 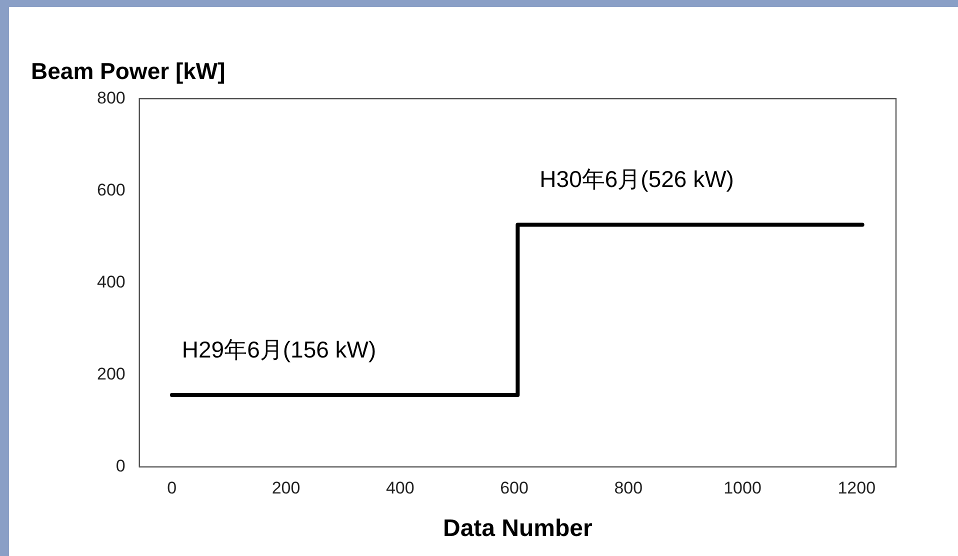 I want to click on y-tick-label: 0, so click(x=121, y=466).